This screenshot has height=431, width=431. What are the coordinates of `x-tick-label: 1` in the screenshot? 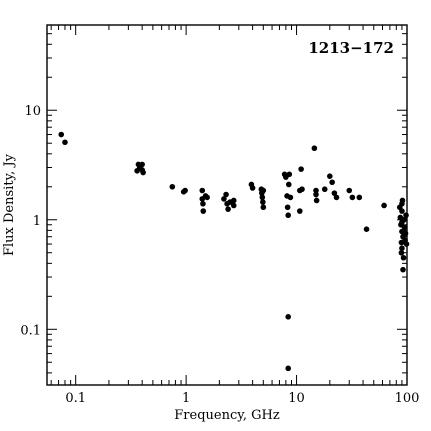 It's located at (186, 398).